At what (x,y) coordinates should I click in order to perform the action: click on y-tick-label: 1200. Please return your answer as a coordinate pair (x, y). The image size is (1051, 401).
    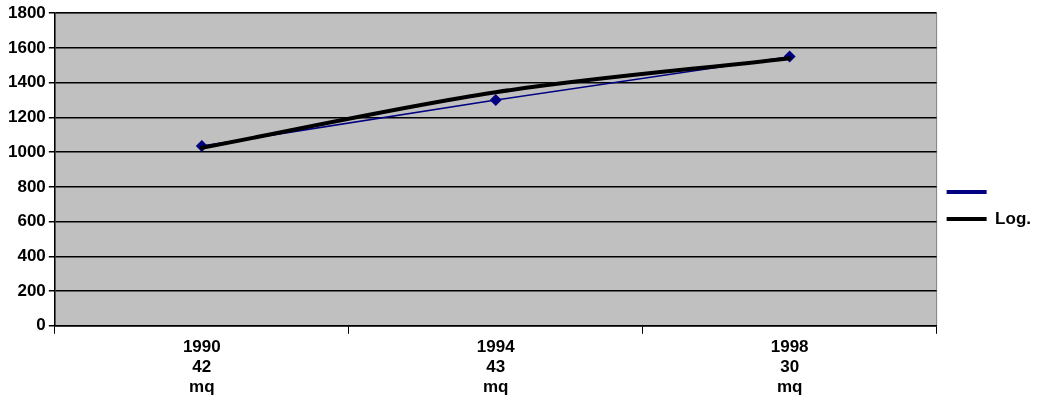
    Looking at the image, I should click on (26, 117).